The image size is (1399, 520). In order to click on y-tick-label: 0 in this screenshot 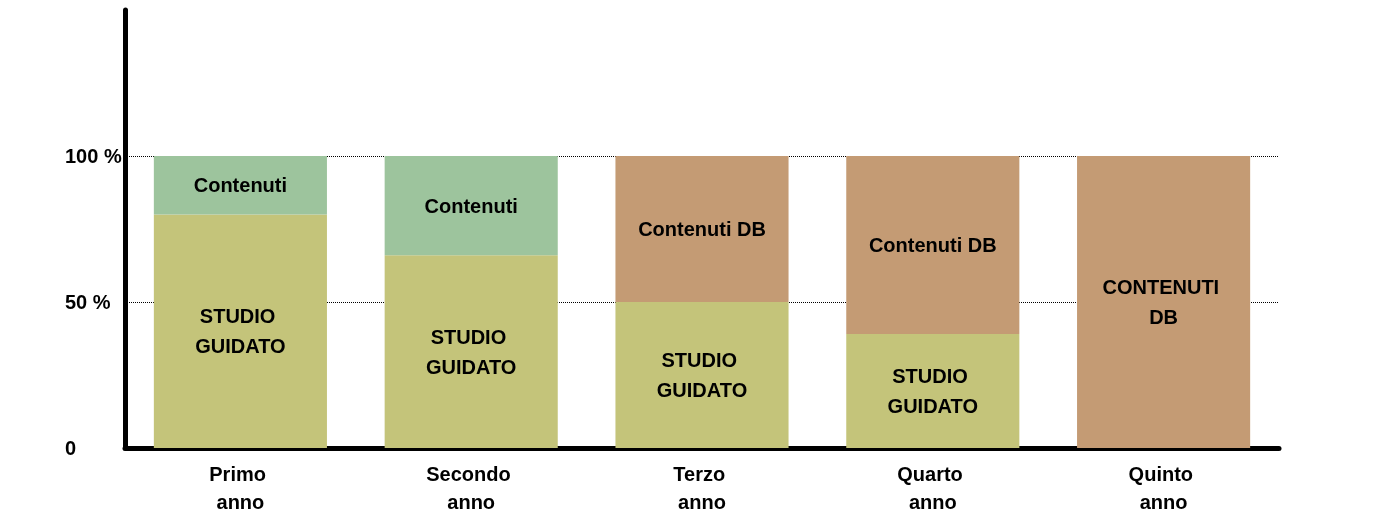, I will do `click(71, 448)`.